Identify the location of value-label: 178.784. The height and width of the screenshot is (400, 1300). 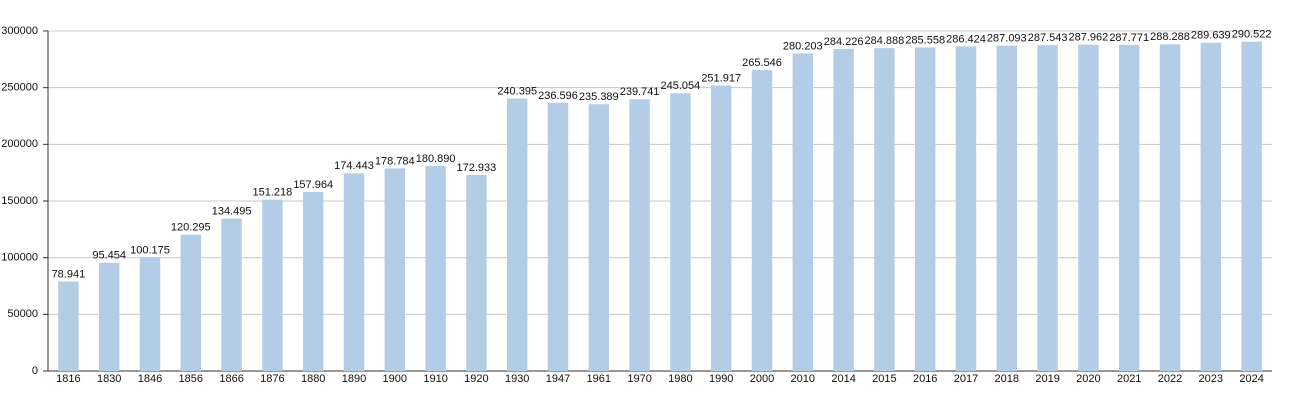
(395, 161).